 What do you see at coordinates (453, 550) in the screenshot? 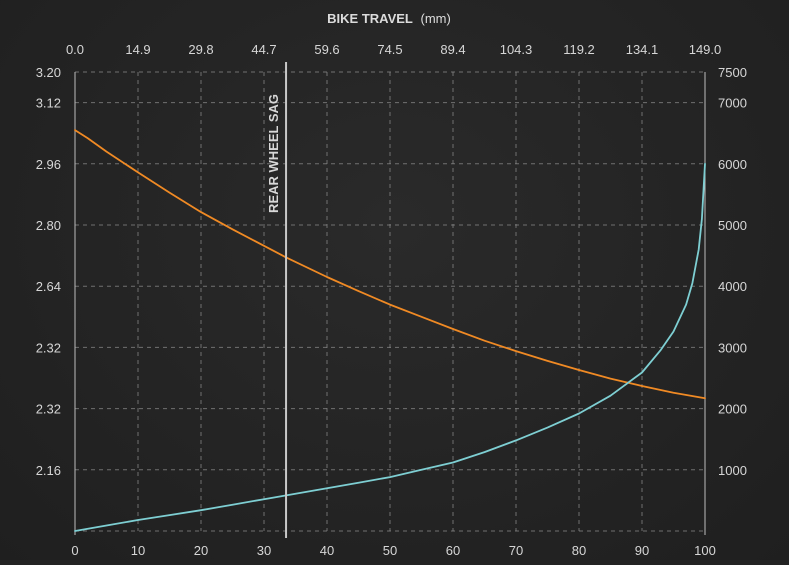
I see `x-bottom-tick-label: 60` at bounding box center [453, 550].